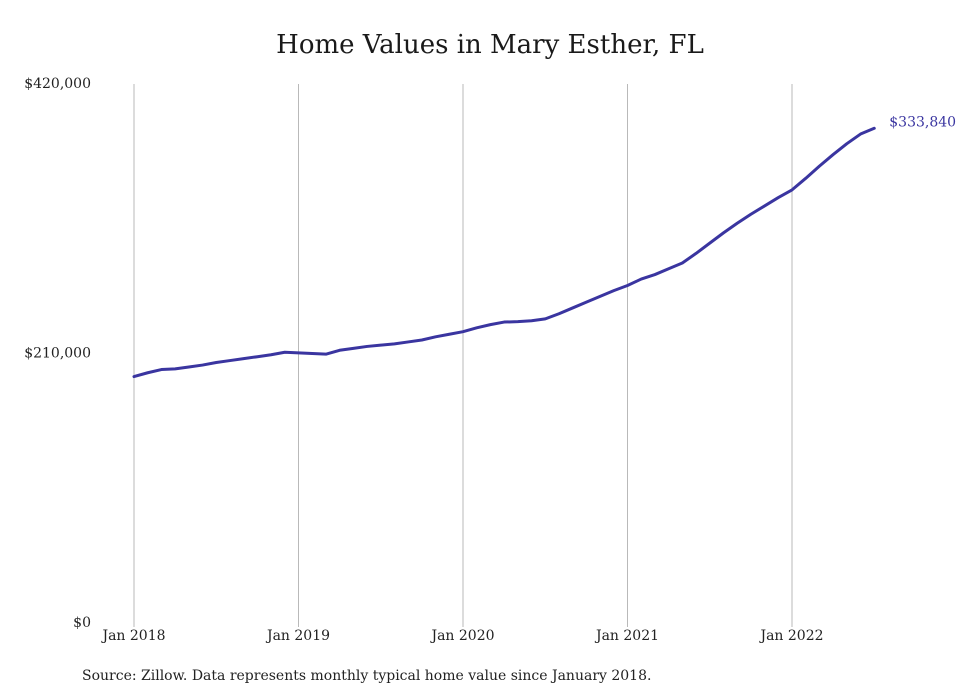 This screenshot has height=699, width=980. Describe the element at coordinates (132, 636) in the screenshot. I see `x-tick-label: Jan 2018` at that location.